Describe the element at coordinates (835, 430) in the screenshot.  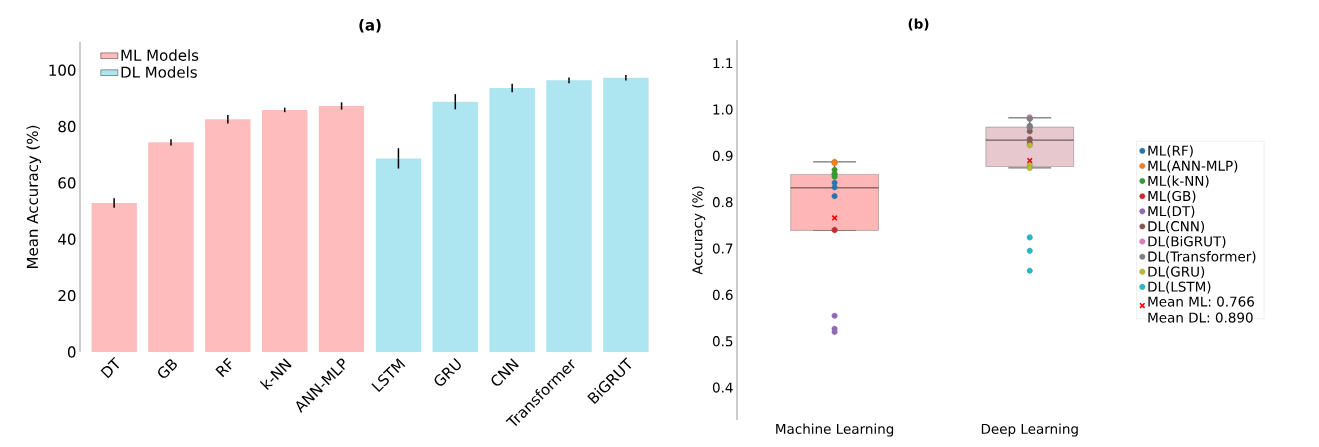
I see `x-tick-label: Machine Learning` at that location.